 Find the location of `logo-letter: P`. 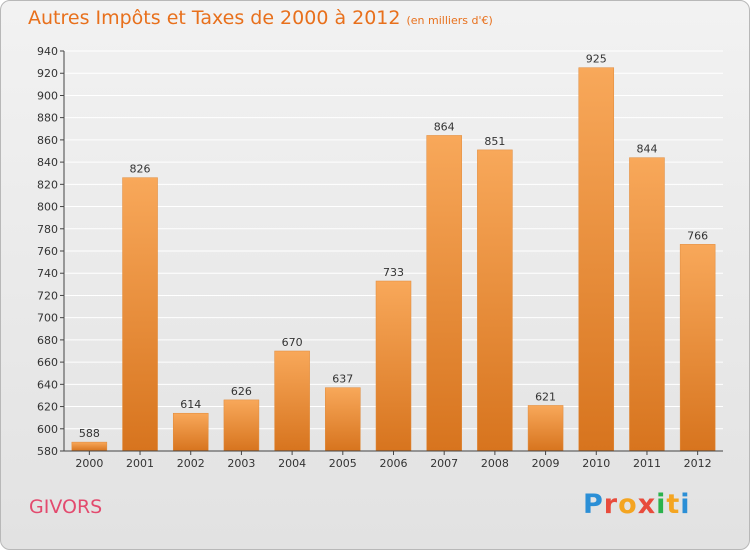

logo-letter: P is located at coordinates (593, 504).